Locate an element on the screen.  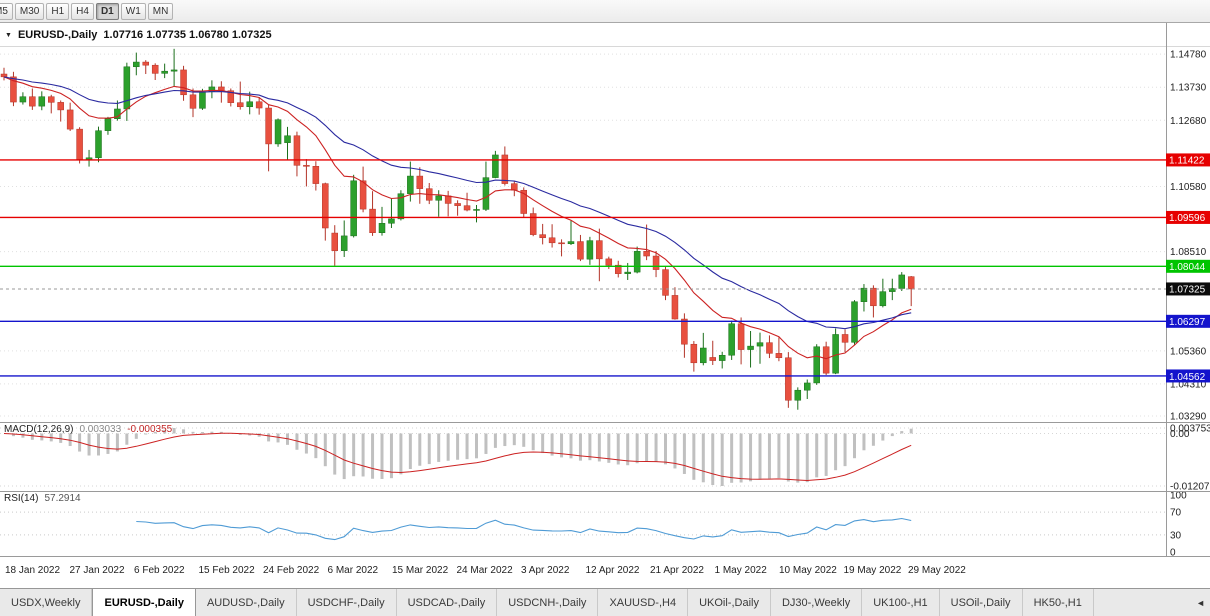
svg-text: 1.14780 is located at coordinates (1188, 55).